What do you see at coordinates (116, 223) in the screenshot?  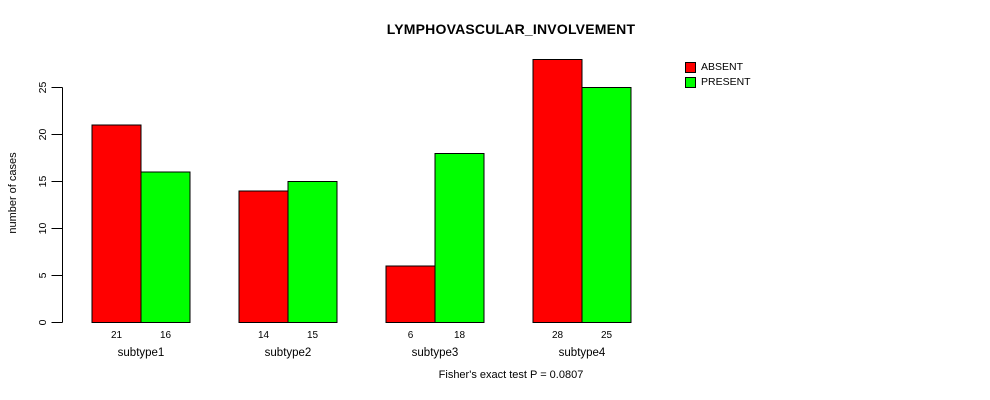 I see `bar-absent-subtype1` at bounding box center [116, 223].